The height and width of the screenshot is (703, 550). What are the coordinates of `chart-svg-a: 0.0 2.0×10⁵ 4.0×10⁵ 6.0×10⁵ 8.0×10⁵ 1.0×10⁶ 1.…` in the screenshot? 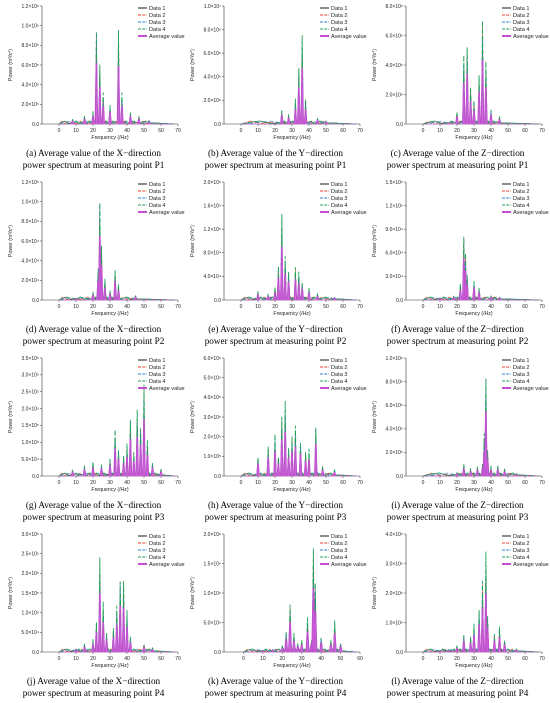 It's located at (96, 72).